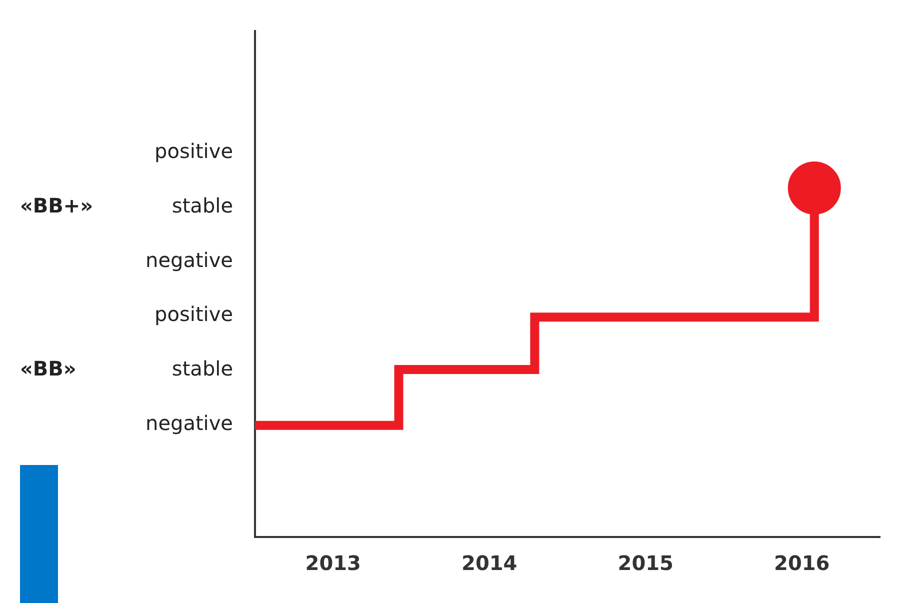  What do you see at coordinates (48, 368) in the screenshot?
I see `text: «BB»` at bounding box center [48, 368].